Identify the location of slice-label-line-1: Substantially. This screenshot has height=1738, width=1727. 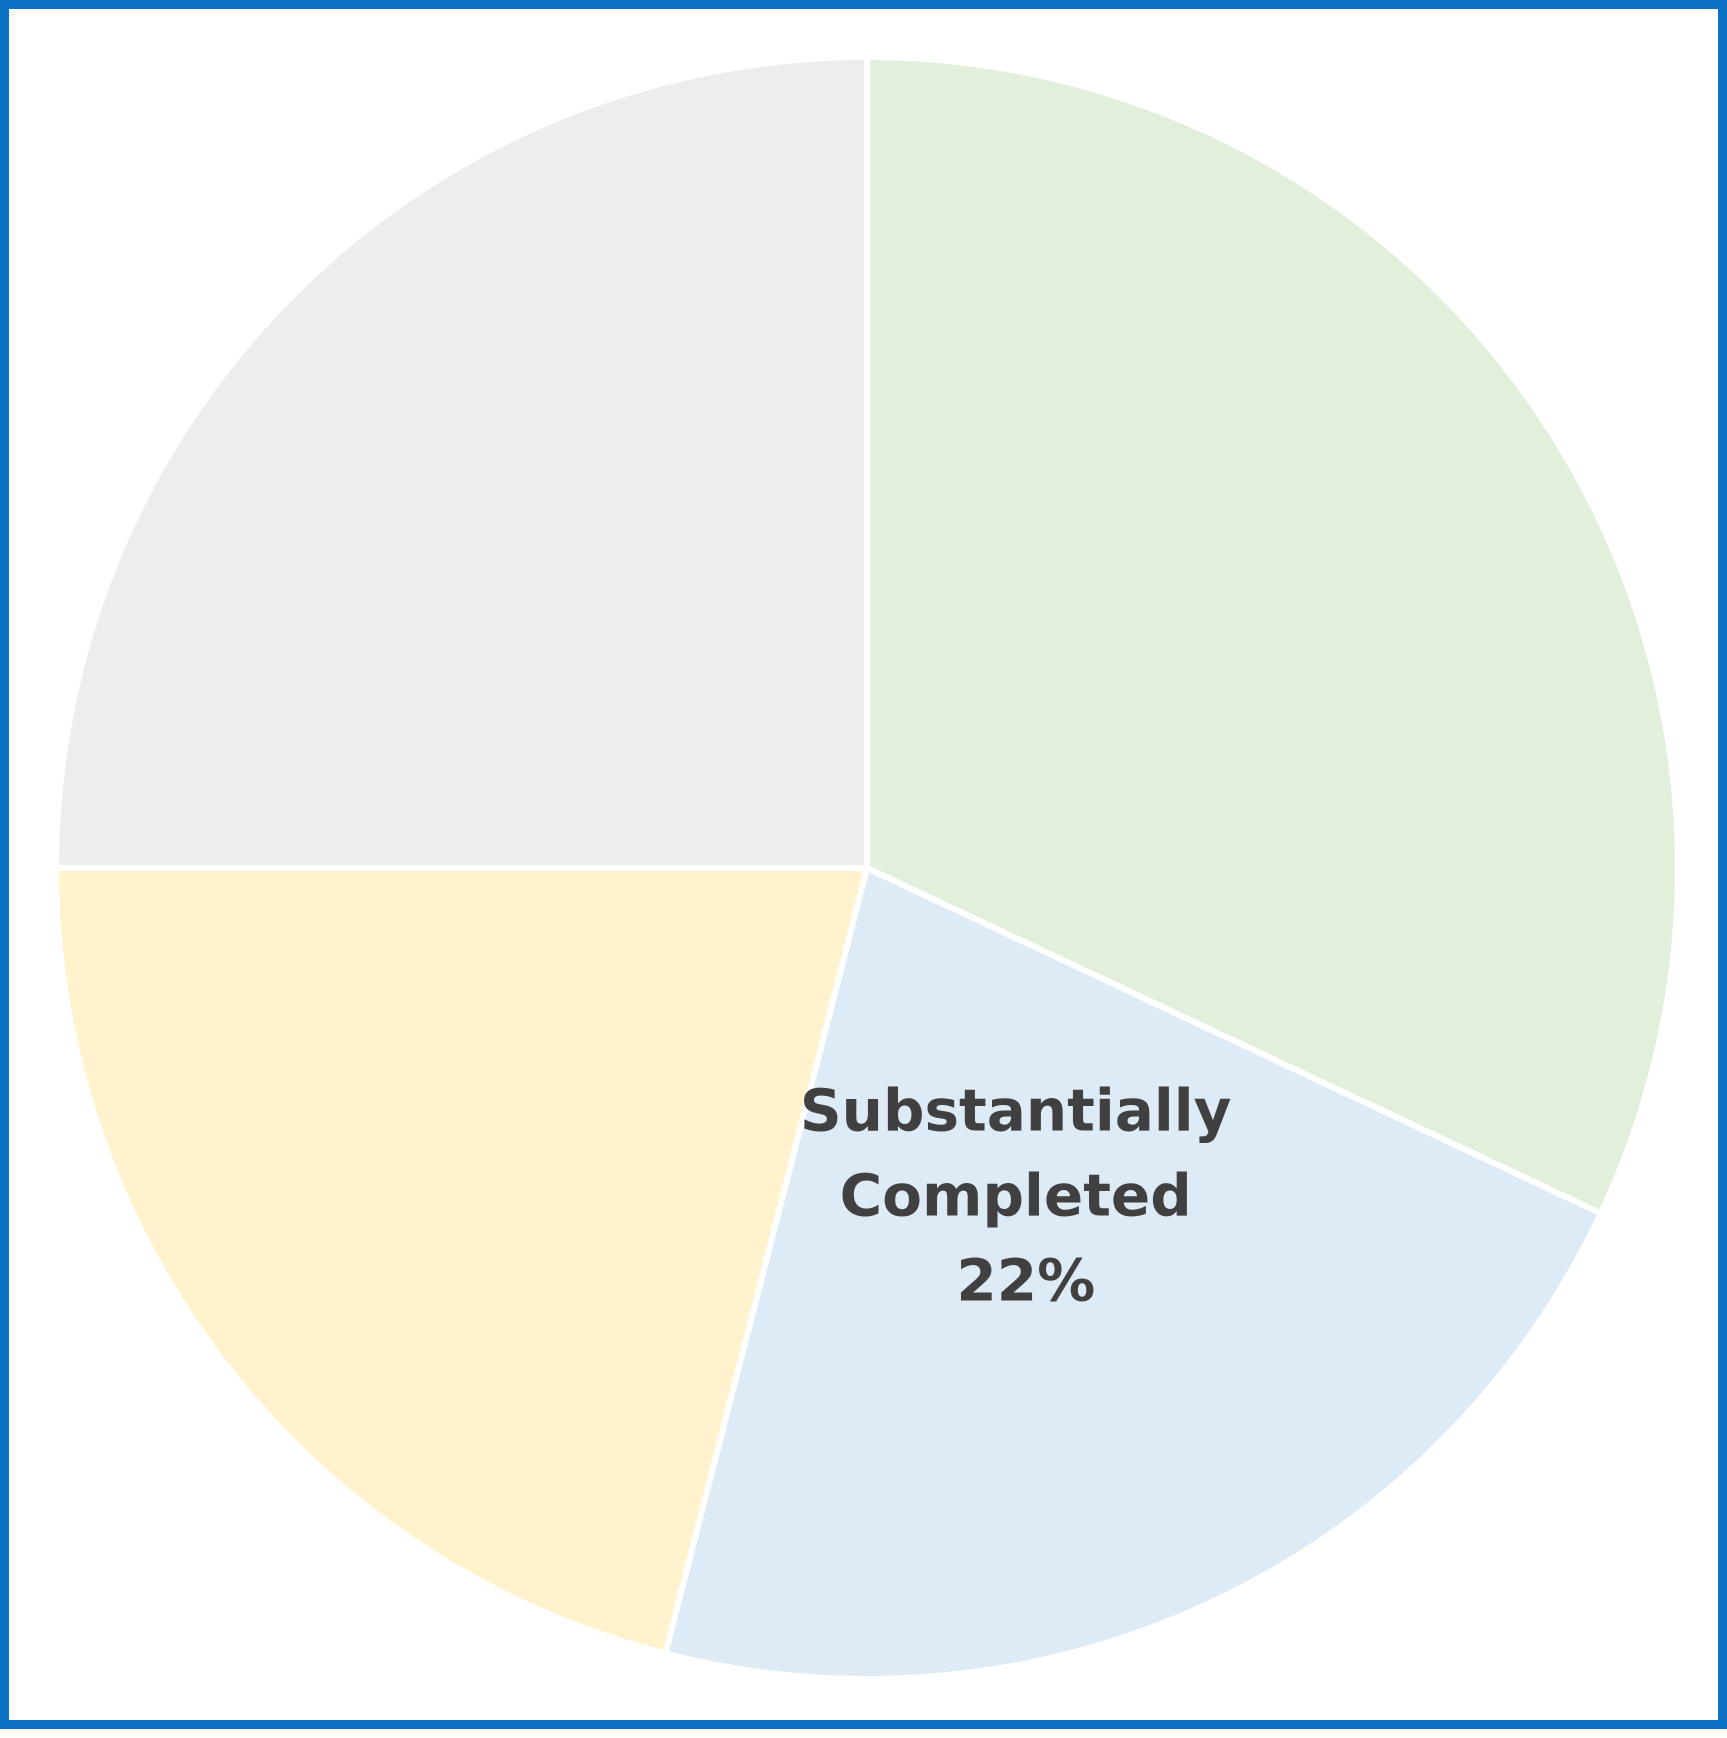
(1016, 1111).